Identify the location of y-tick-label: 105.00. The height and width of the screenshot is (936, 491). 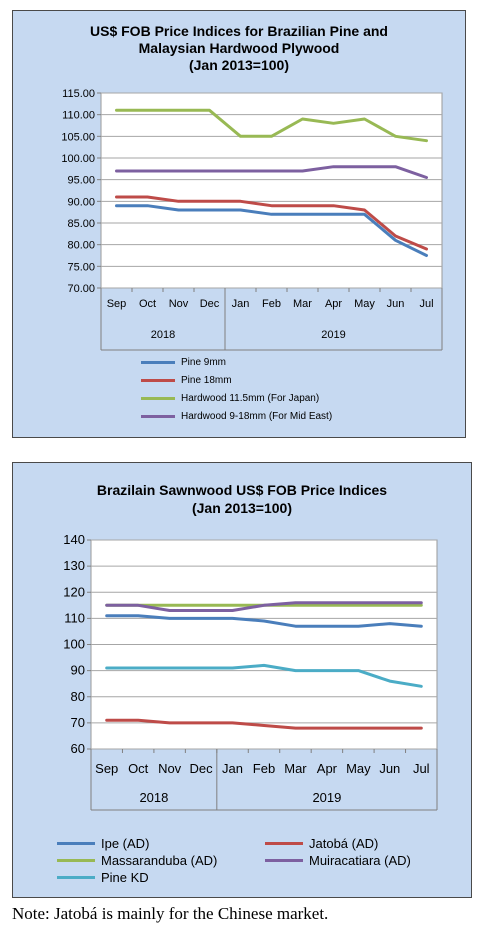
(78, 137).